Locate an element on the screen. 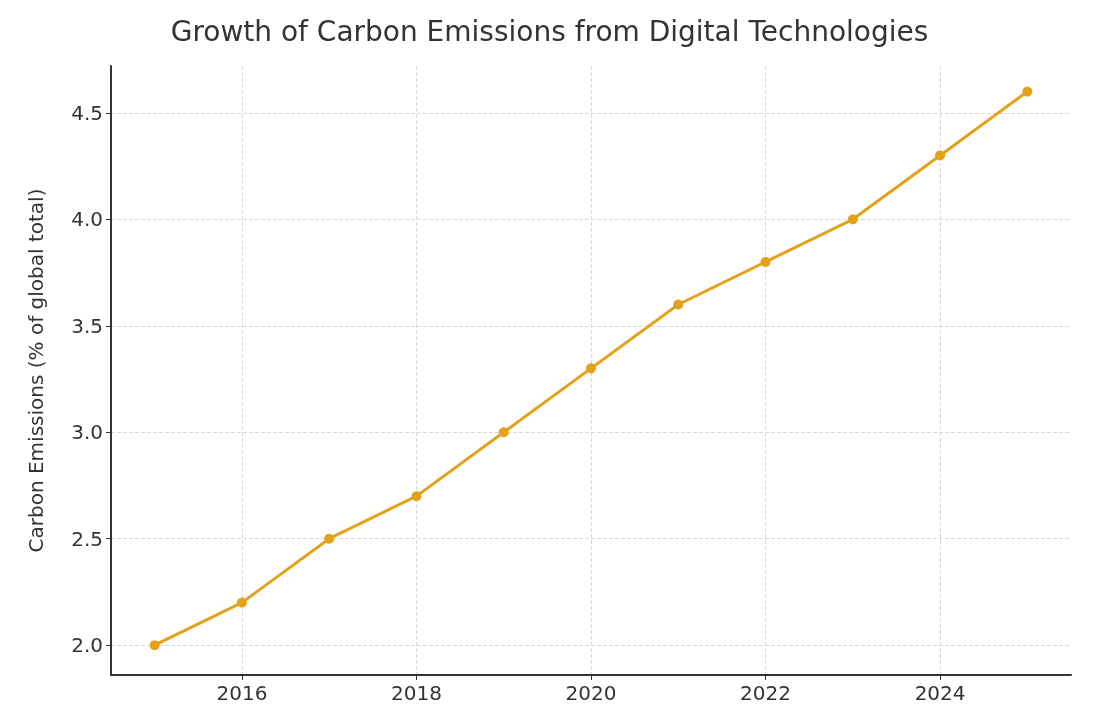 This screenshot has height=713, width=1099. x-tick-label: 2018 is located at coordinates (416, 693).